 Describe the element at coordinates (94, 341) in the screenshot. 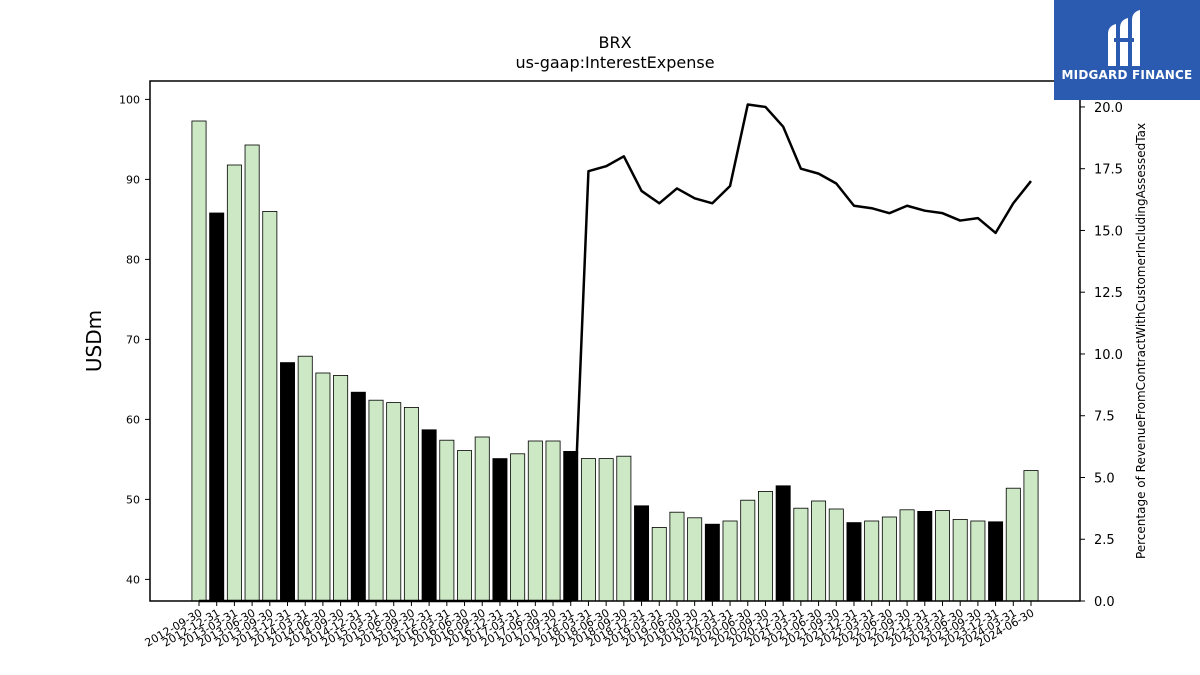

I see `y-axis-label: USDm` at that location.